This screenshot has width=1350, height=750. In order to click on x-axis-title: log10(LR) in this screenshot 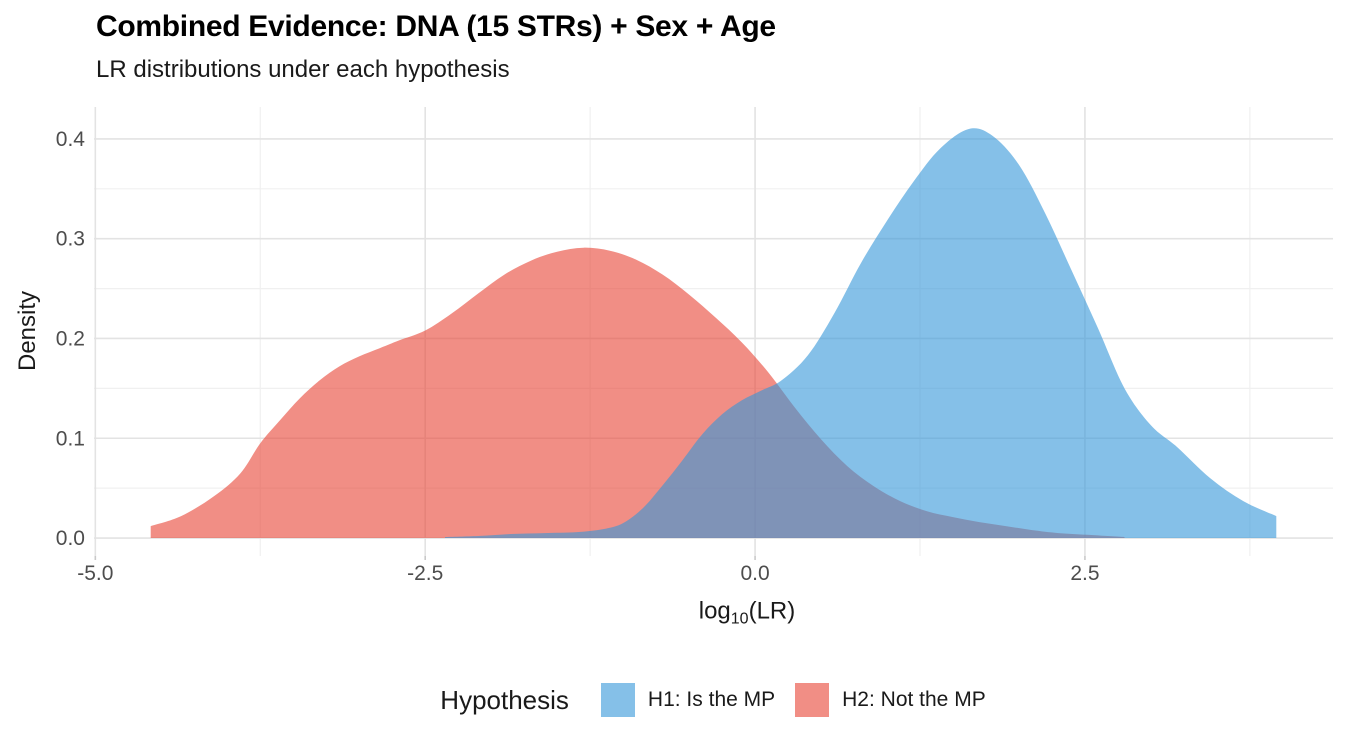, I will do `click(747, 613)`.